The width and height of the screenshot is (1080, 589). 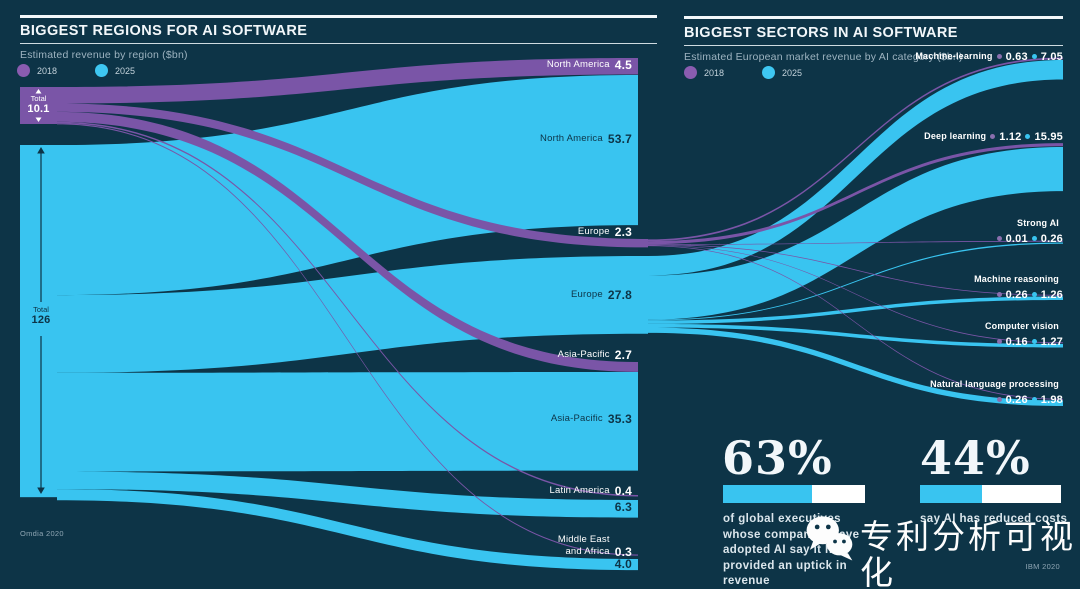 I want to click on right-panel-title: BIGGEST SECTORS IN AI SOFTWARE, so click(x=821, y=33).